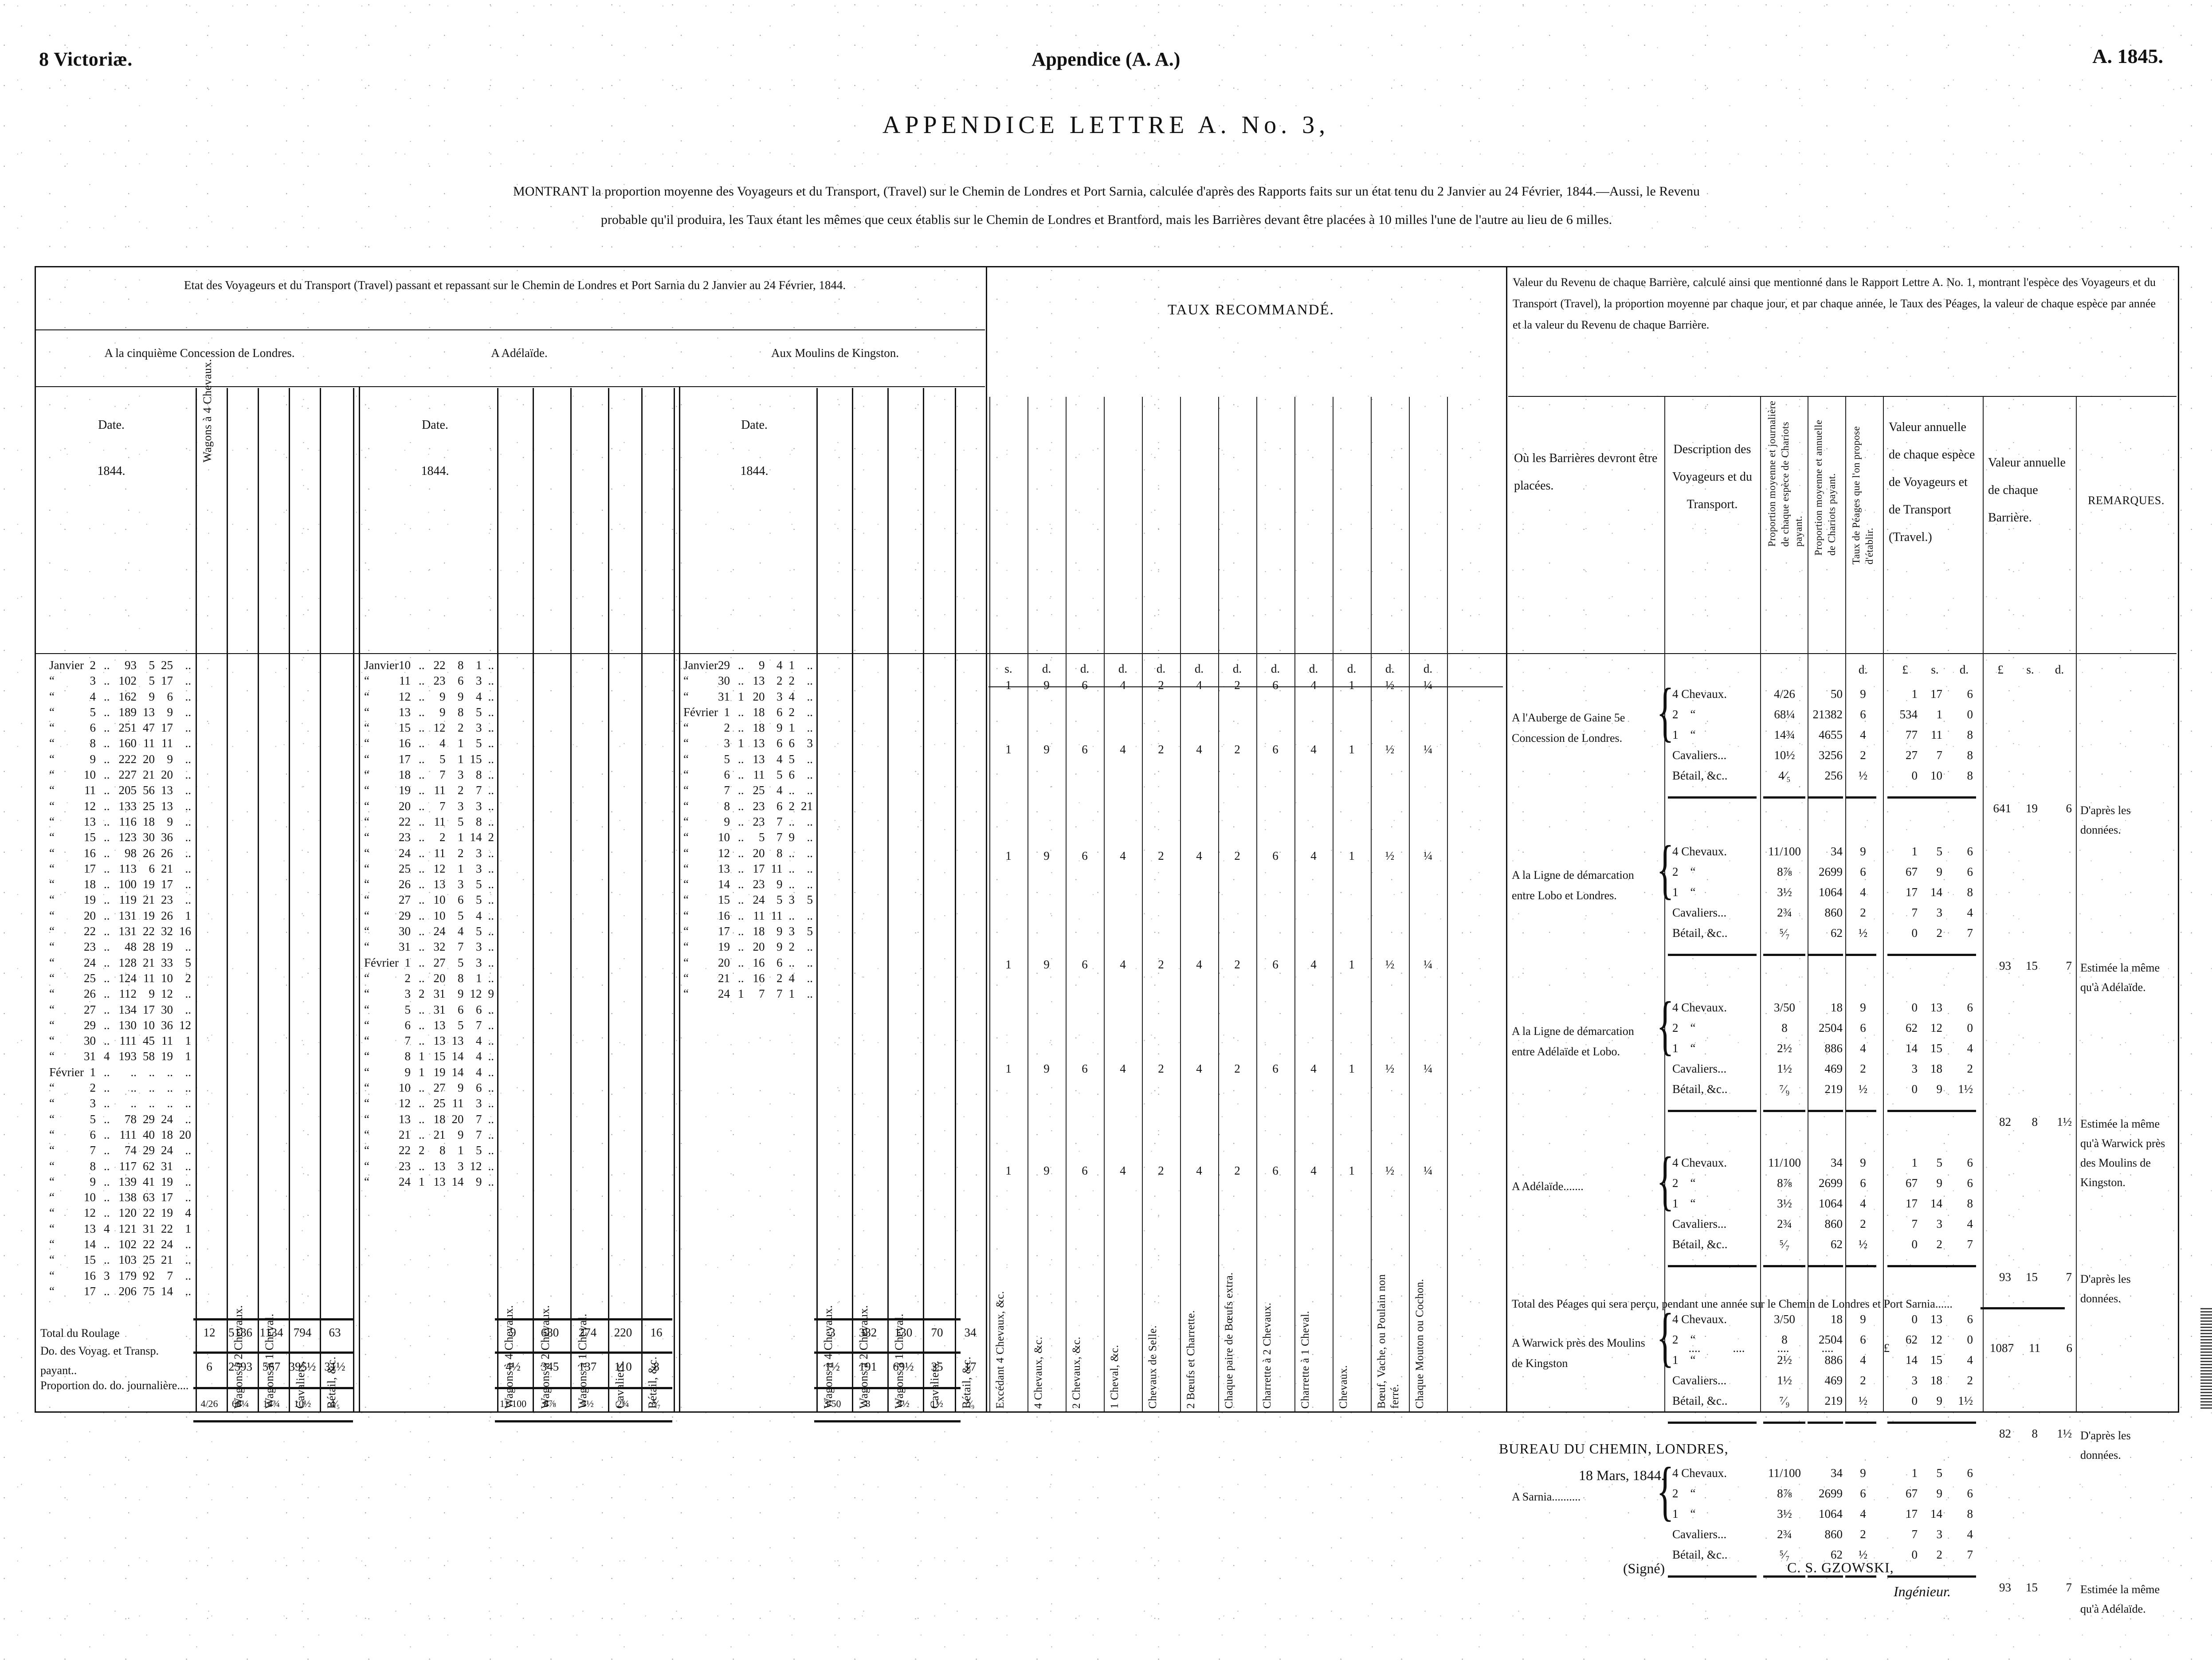 The height and width of the screenshot is (1661, 2212). Describe the element at coordinates (124, 994) in the screenshot. I see `table-row: “ 26.. 112 9 12..` at that location.